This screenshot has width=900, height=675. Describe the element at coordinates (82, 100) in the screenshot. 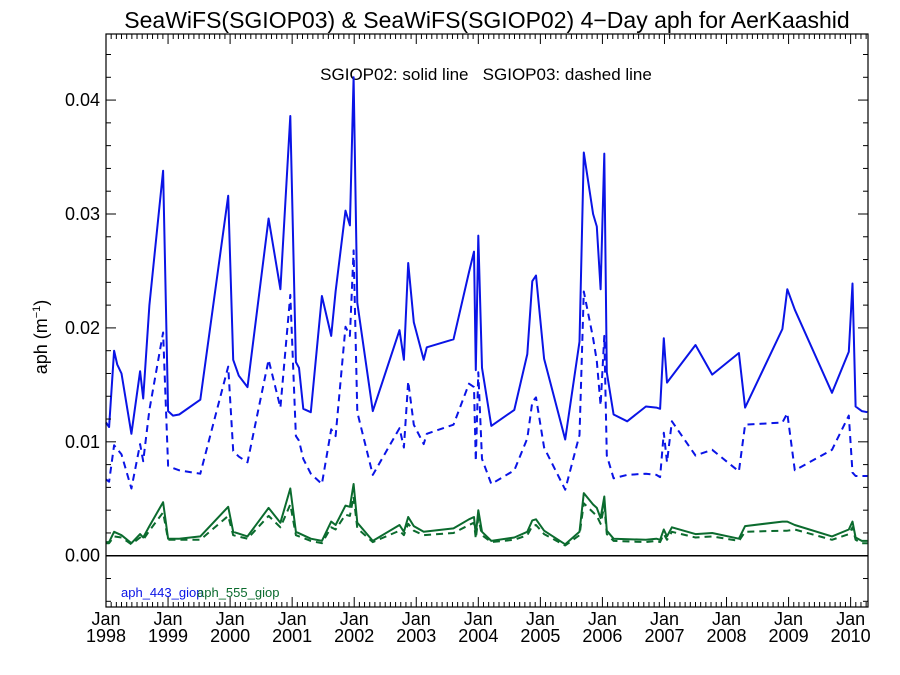

I see `y-tick-label: 0.04` at that location.